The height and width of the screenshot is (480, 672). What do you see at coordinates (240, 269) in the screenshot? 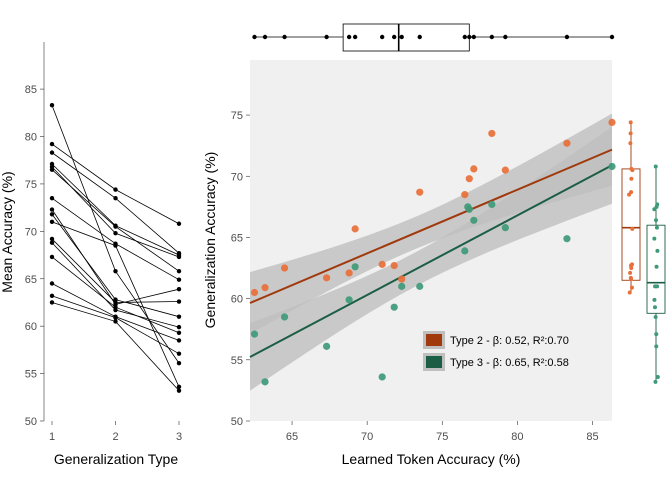
I see `right-y-ticks: 50 55 60 65 70 75` at bounding box center [240, 269].